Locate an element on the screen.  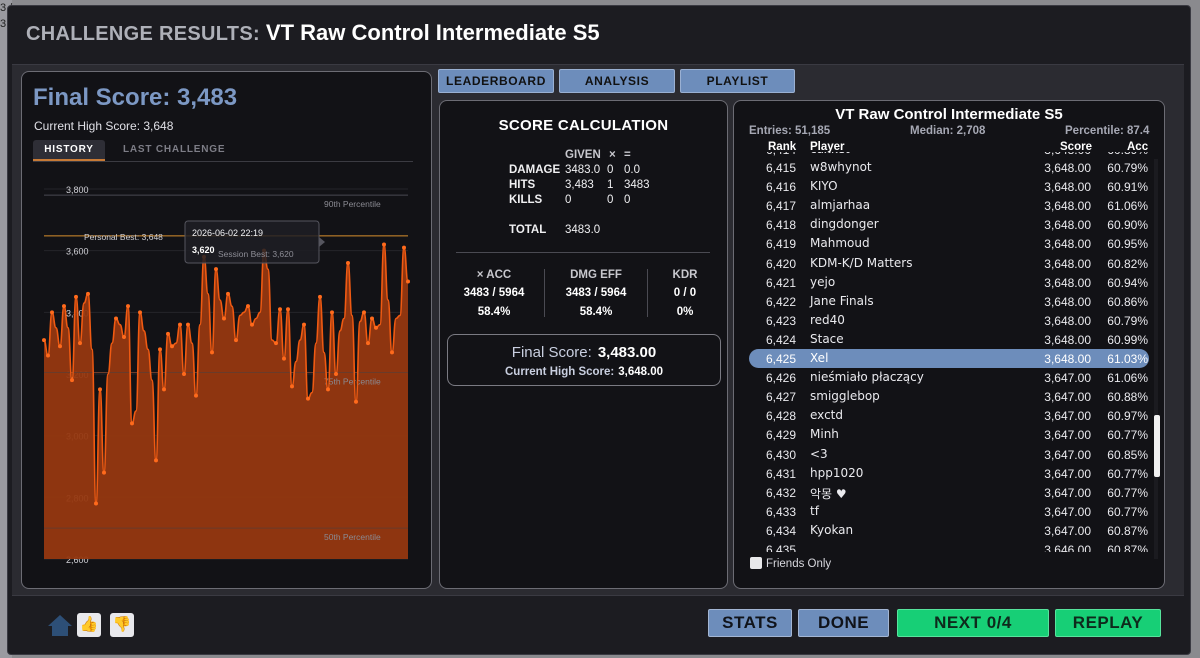
leaderboard-row: 6,421 yejo 3,648.00 60.94% is located at coordinates (949, 282).